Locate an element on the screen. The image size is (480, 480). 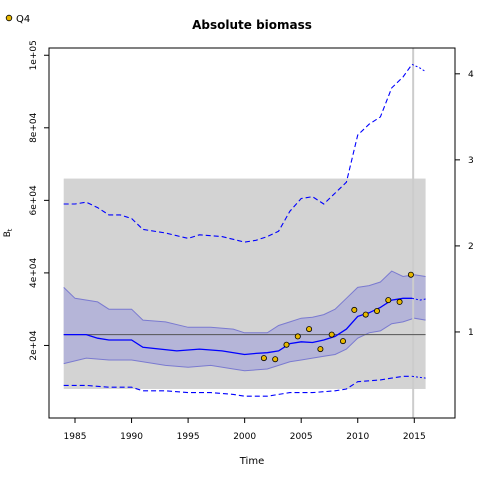
svg-text: Bt is located at coordinates (8, 232).